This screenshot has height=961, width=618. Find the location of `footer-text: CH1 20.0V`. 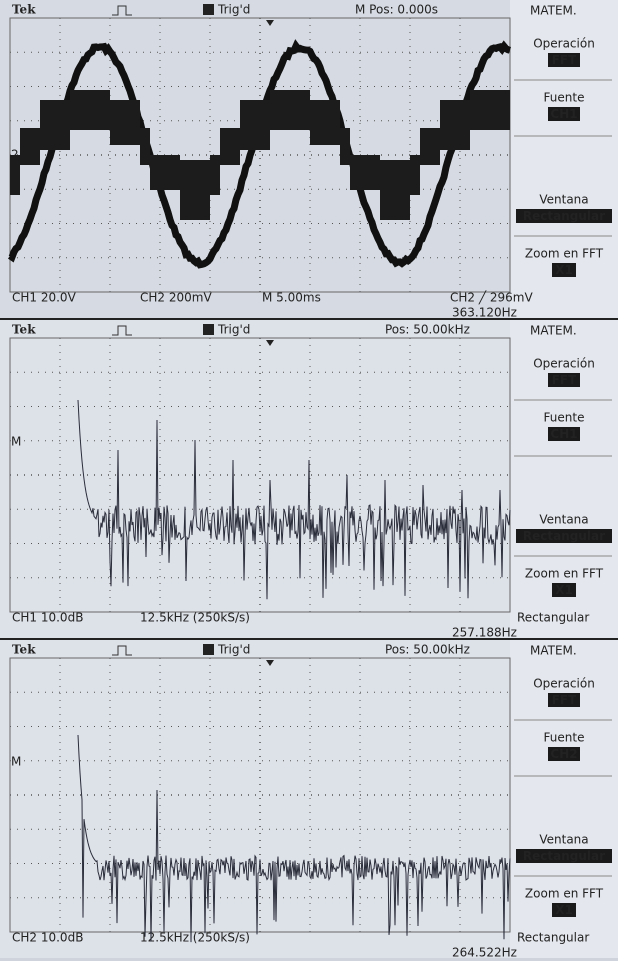

footer-text: CH1 20.0V is located at coordinates (44, 298).